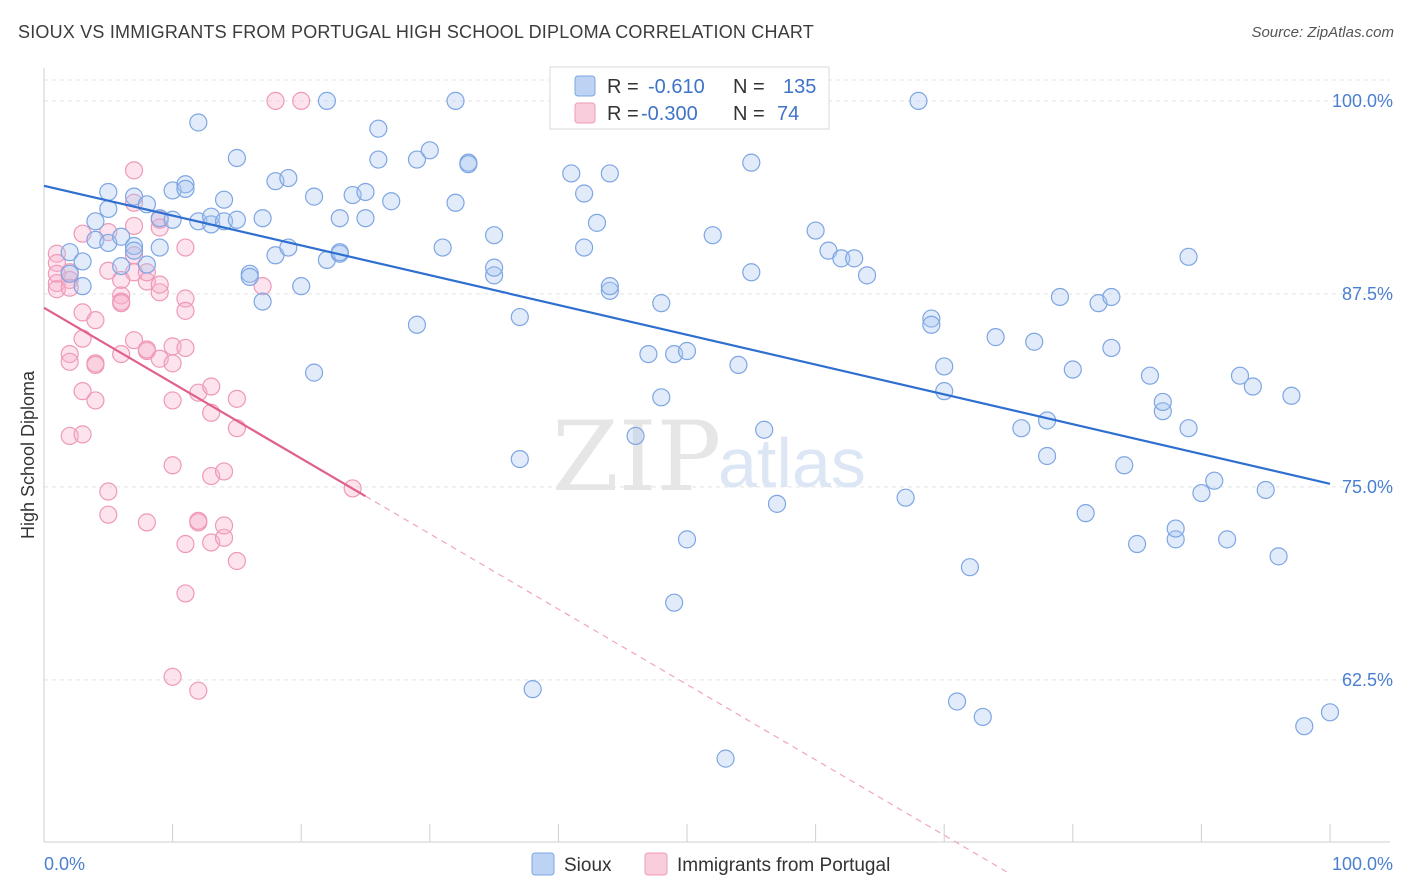 The image size is (1406, 892). What do you see at coordinates (28, 454) in the screenshot?
I see `y-axis-title: High School Diploma` at bounding box center [28, 454].